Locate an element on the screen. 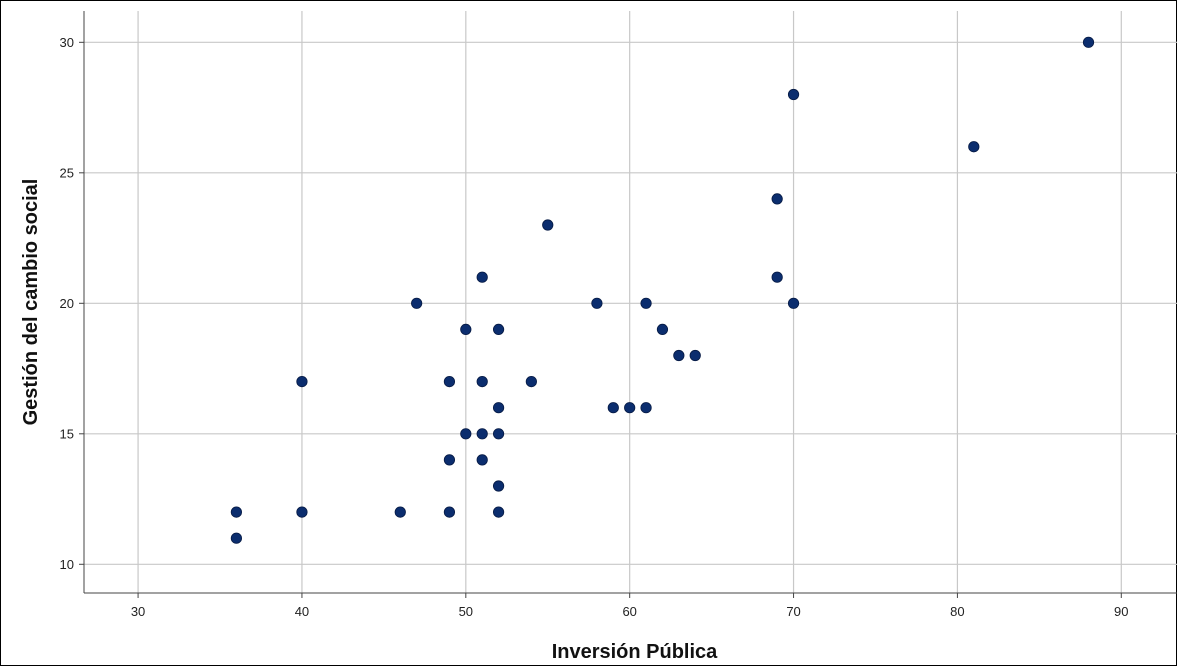  x-tick-label: 40 is located at coordinates (302, 611).